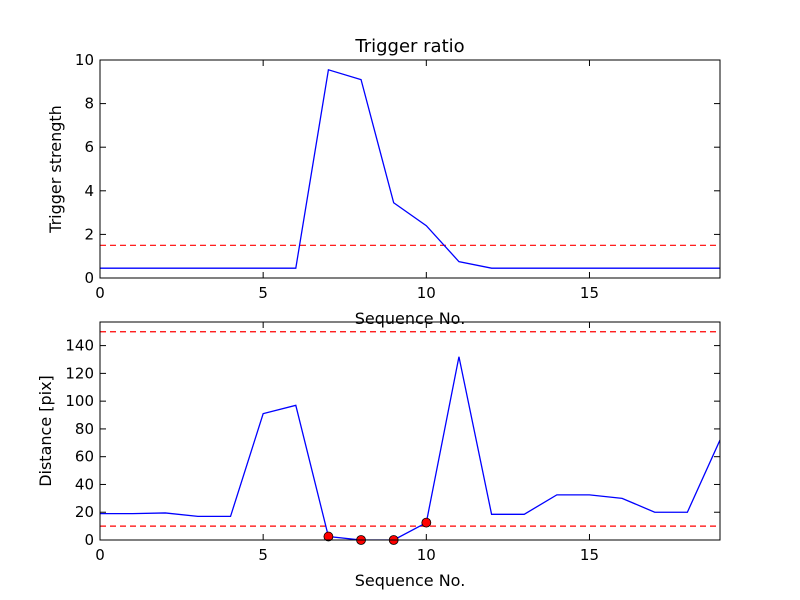 Image resolution: width=800 pixels, height=600 pixels. What do you see at coordinates (89, 104) in the screenshot?
I see `y-tick-label: 8` at bounding box center [89, 104].